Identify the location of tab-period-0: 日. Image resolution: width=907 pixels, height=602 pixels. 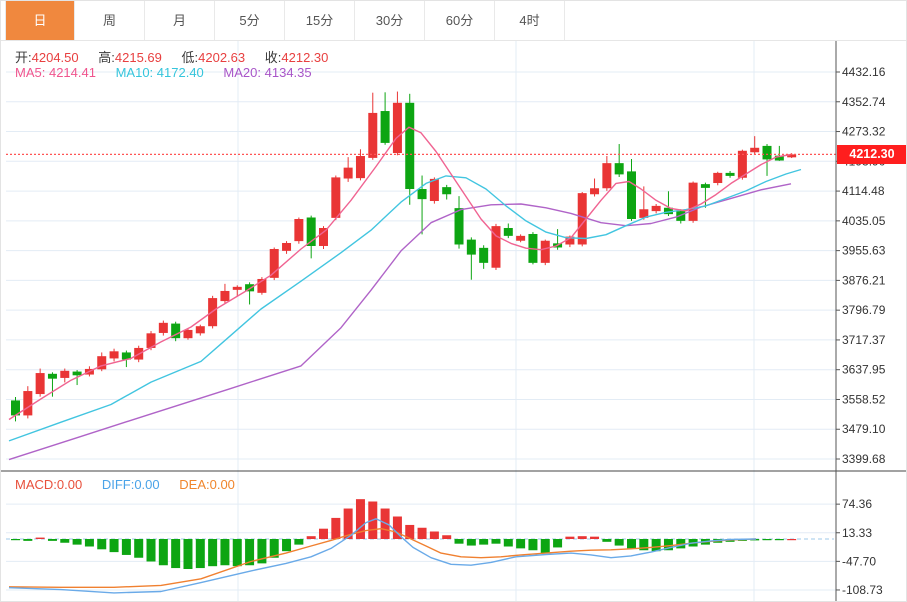
(40, 20).